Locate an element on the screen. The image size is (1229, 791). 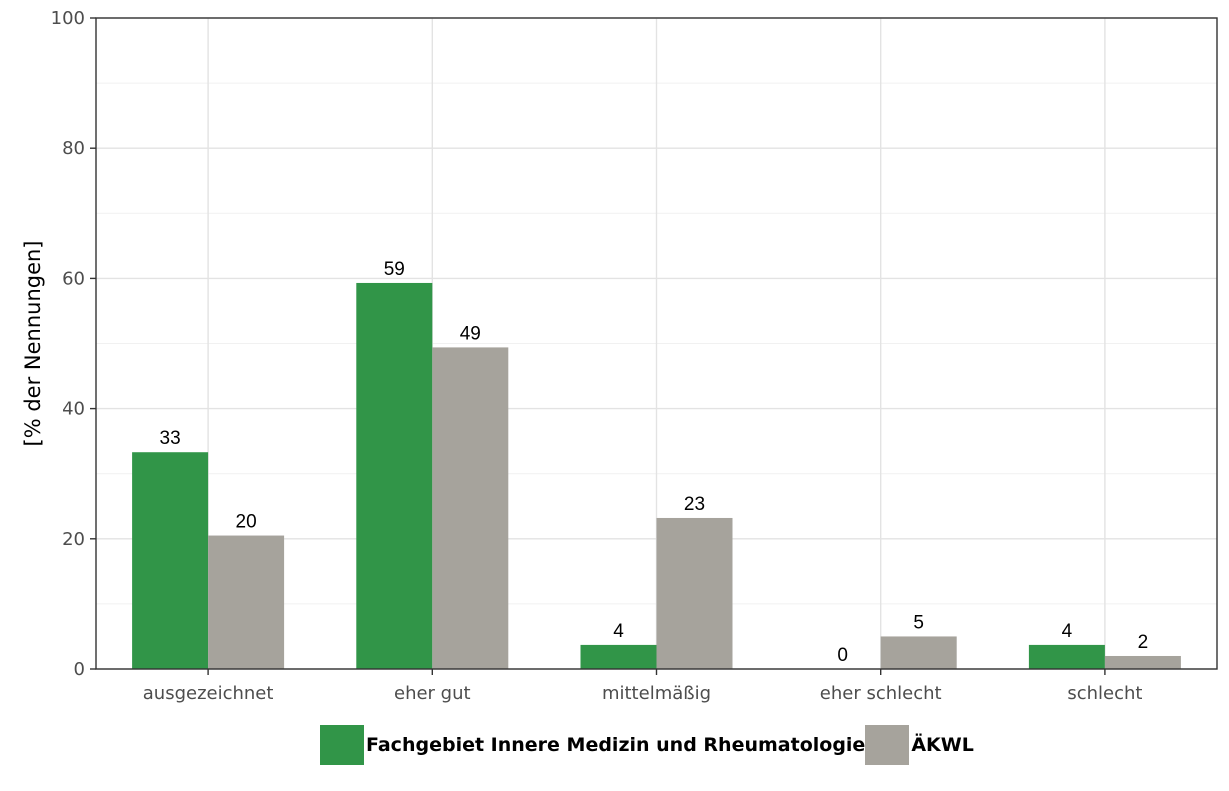
y-tick-label: 60 is located at coordinates (73, 278).